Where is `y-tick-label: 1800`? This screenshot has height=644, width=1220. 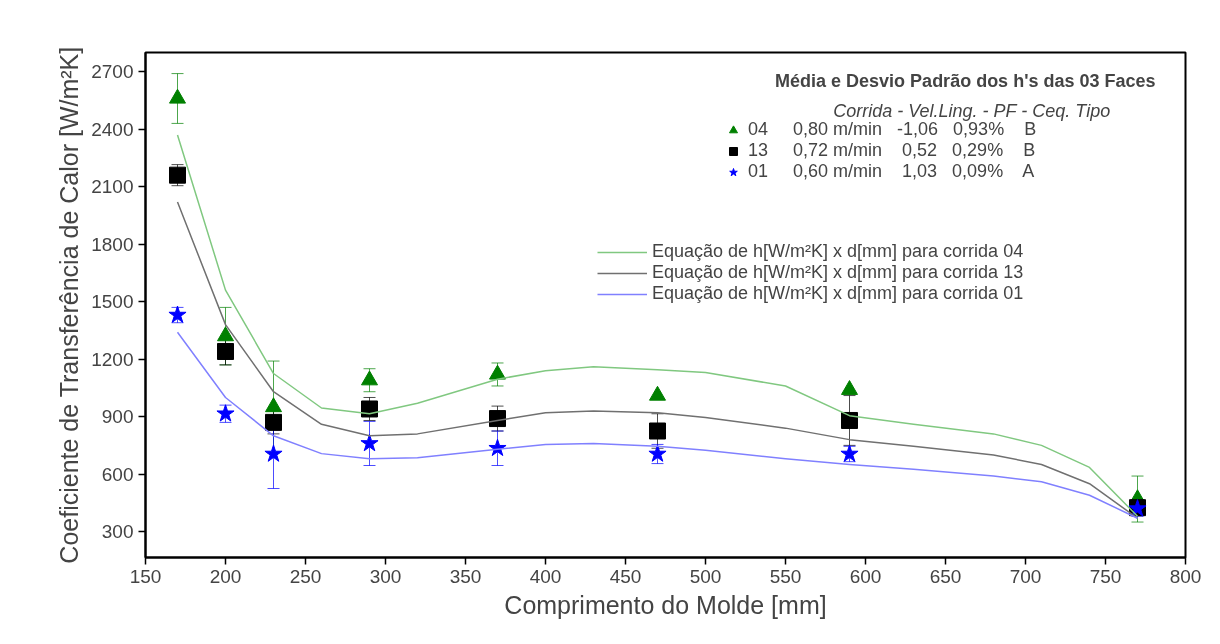 y-tick-label: 1800 is located at coordinates (112, 244).